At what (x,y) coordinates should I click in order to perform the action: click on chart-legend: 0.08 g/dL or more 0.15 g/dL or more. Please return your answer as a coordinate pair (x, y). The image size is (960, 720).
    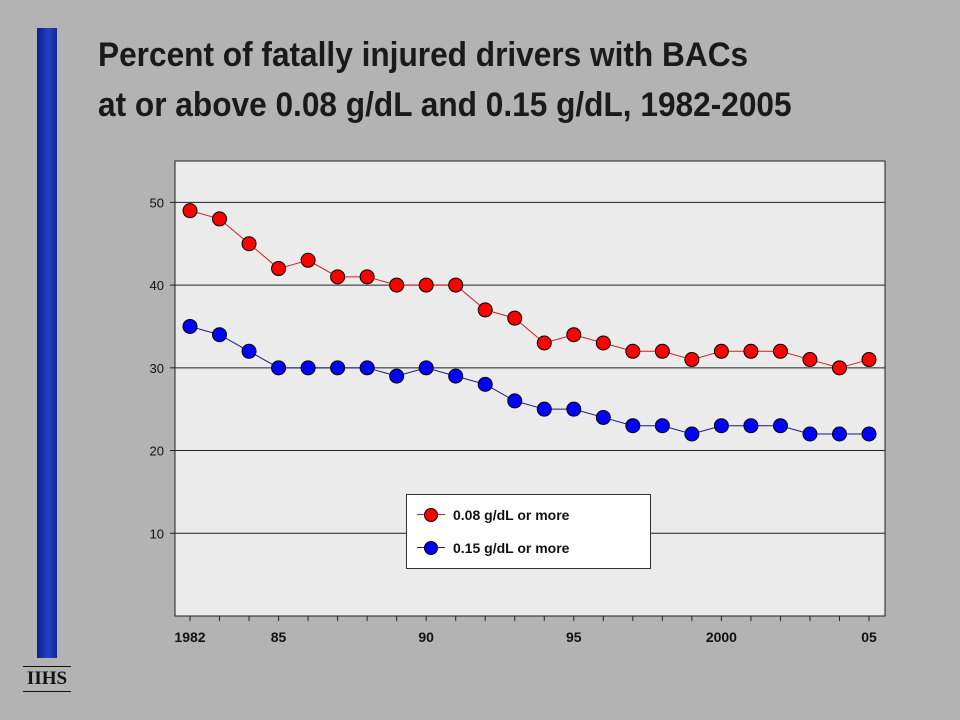
    Looking at the image, I should click on (528, 531).